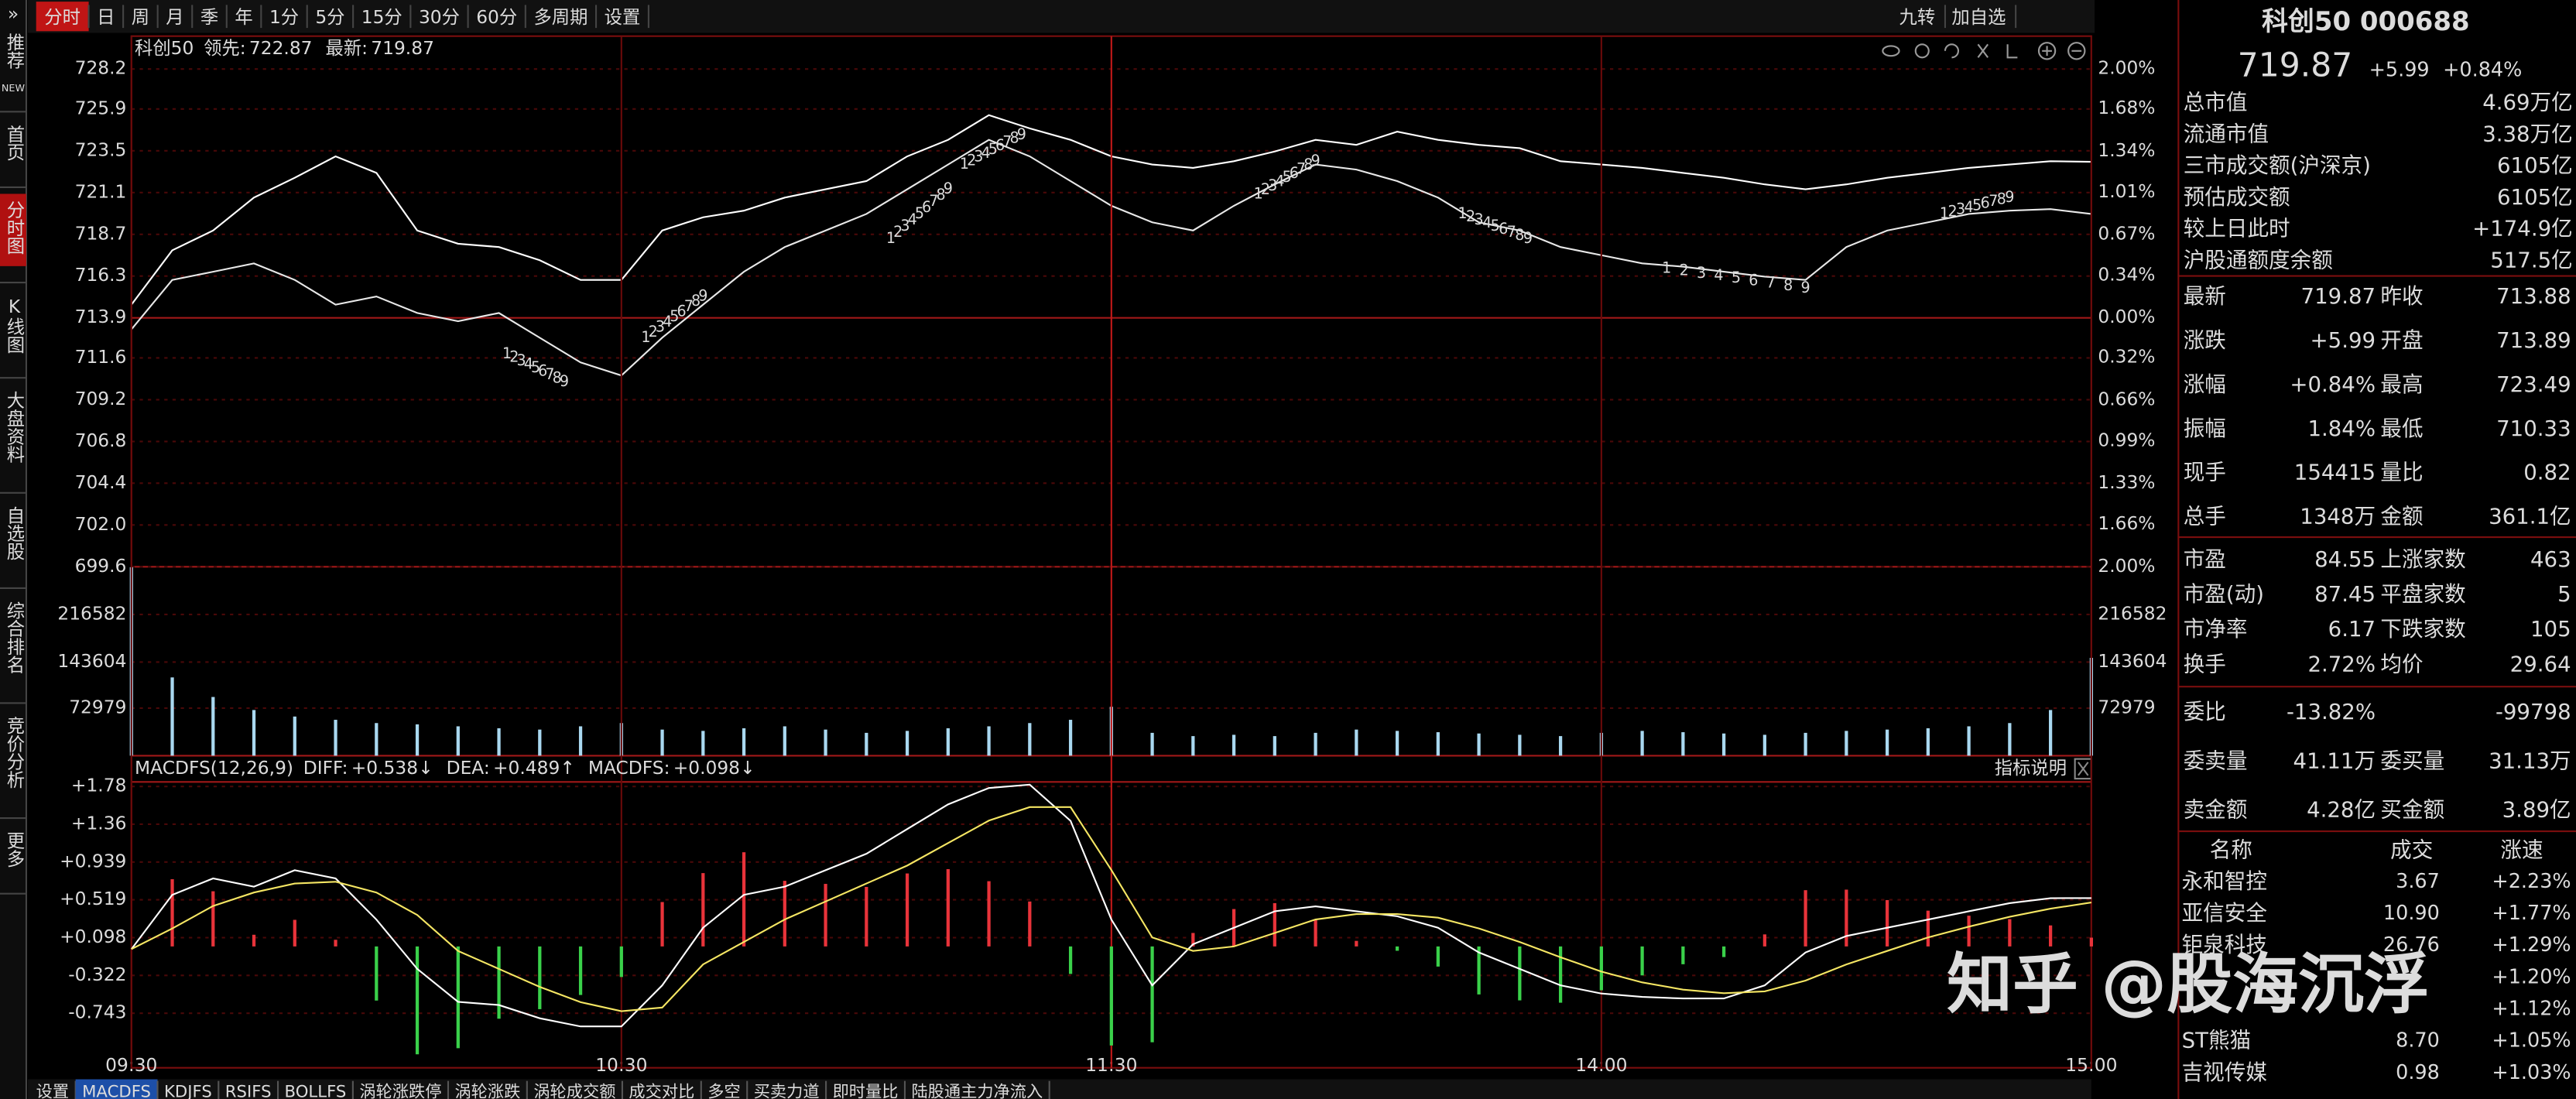  I want to click on list-change: +1.05%, so click(2531, 1041).